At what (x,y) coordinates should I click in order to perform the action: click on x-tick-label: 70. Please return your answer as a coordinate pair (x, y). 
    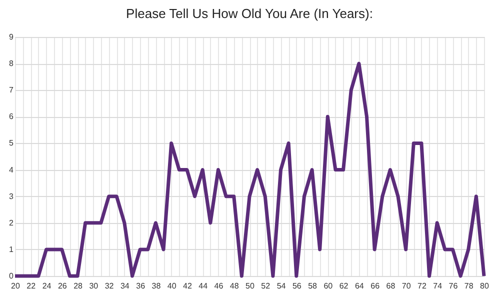
    Looking at the image, I should click on (407, 286).